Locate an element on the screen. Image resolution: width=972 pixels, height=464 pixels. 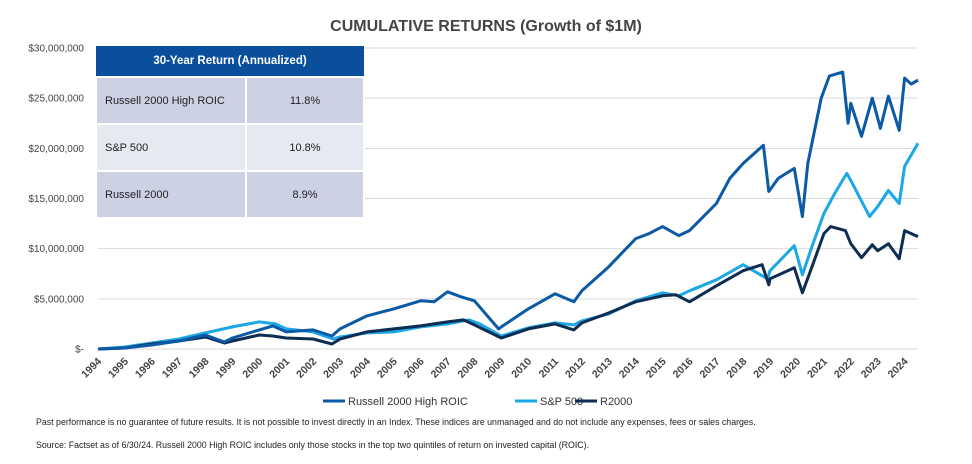
x-tick-label: 2002 is located at coordinates (306, 368).